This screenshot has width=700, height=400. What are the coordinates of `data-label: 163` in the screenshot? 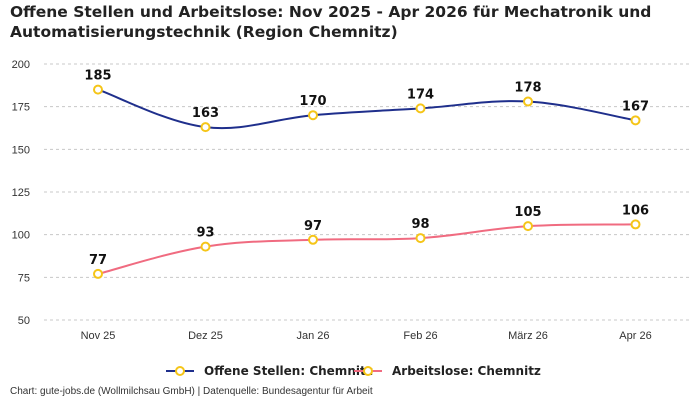 It's located at (205, 113).